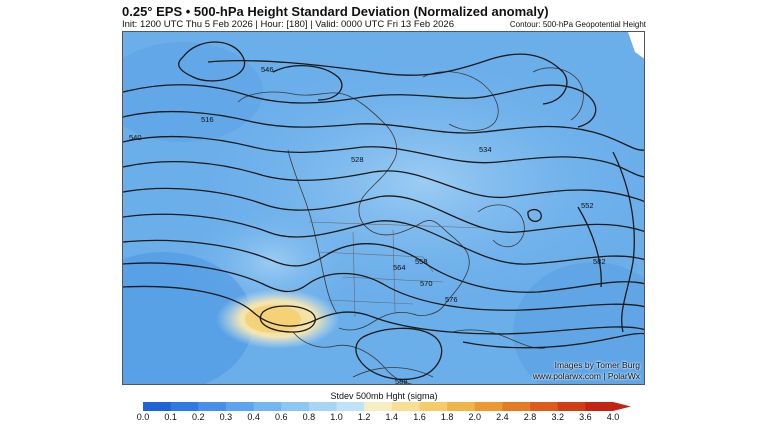  What do you see at coordinates (143, 417) in the screenshot?
I see `colorbar-tick-label: 0.0` at bounding box center [143, 417].